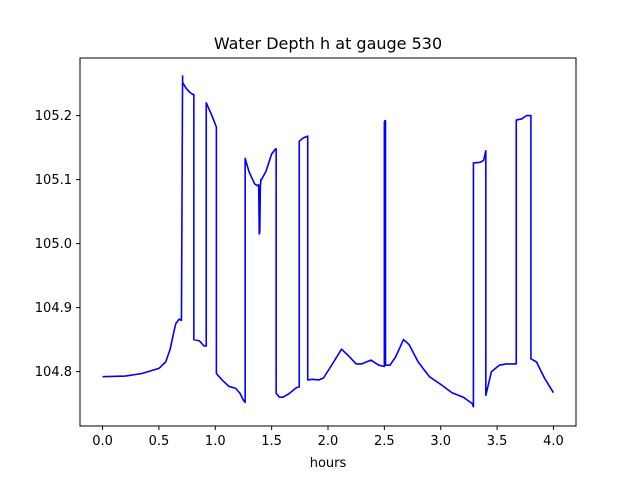  What do you see at coordinates (328, 441) in the screenshot?
I see `x-tick-label: 2.0` at bounding box center [328, 441].